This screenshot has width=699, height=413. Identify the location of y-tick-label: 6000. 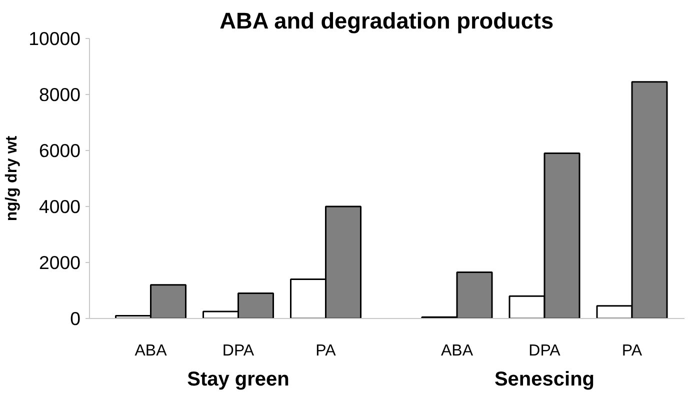
(59, 150).